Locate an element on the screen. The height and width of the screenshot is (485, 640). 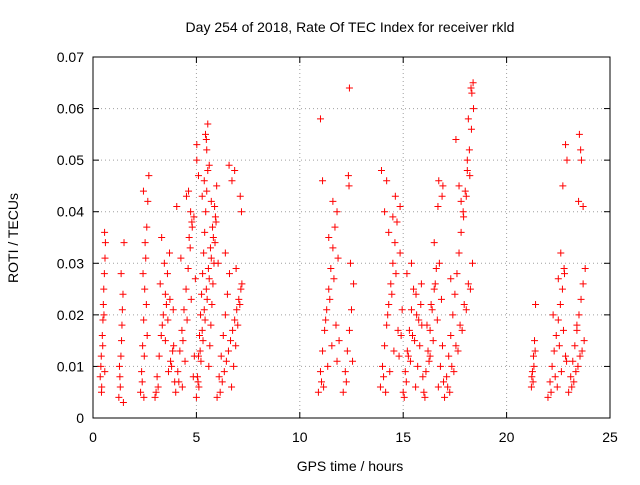
x-tick-label: 0 is located at coordinates (93, 437).